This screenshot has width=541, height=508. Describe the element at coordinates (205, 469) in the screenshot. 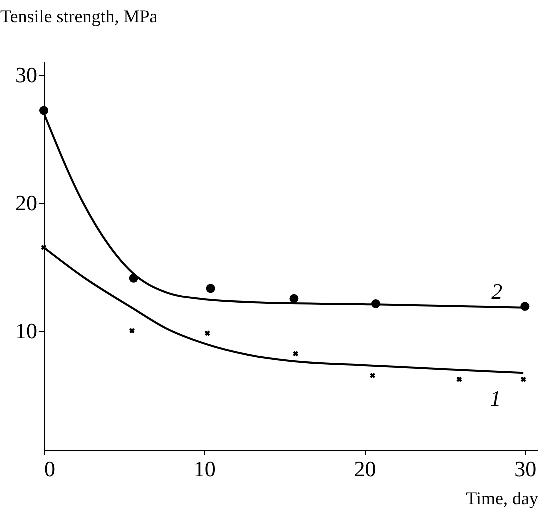

I see `x-tick-label: 10` at that location.